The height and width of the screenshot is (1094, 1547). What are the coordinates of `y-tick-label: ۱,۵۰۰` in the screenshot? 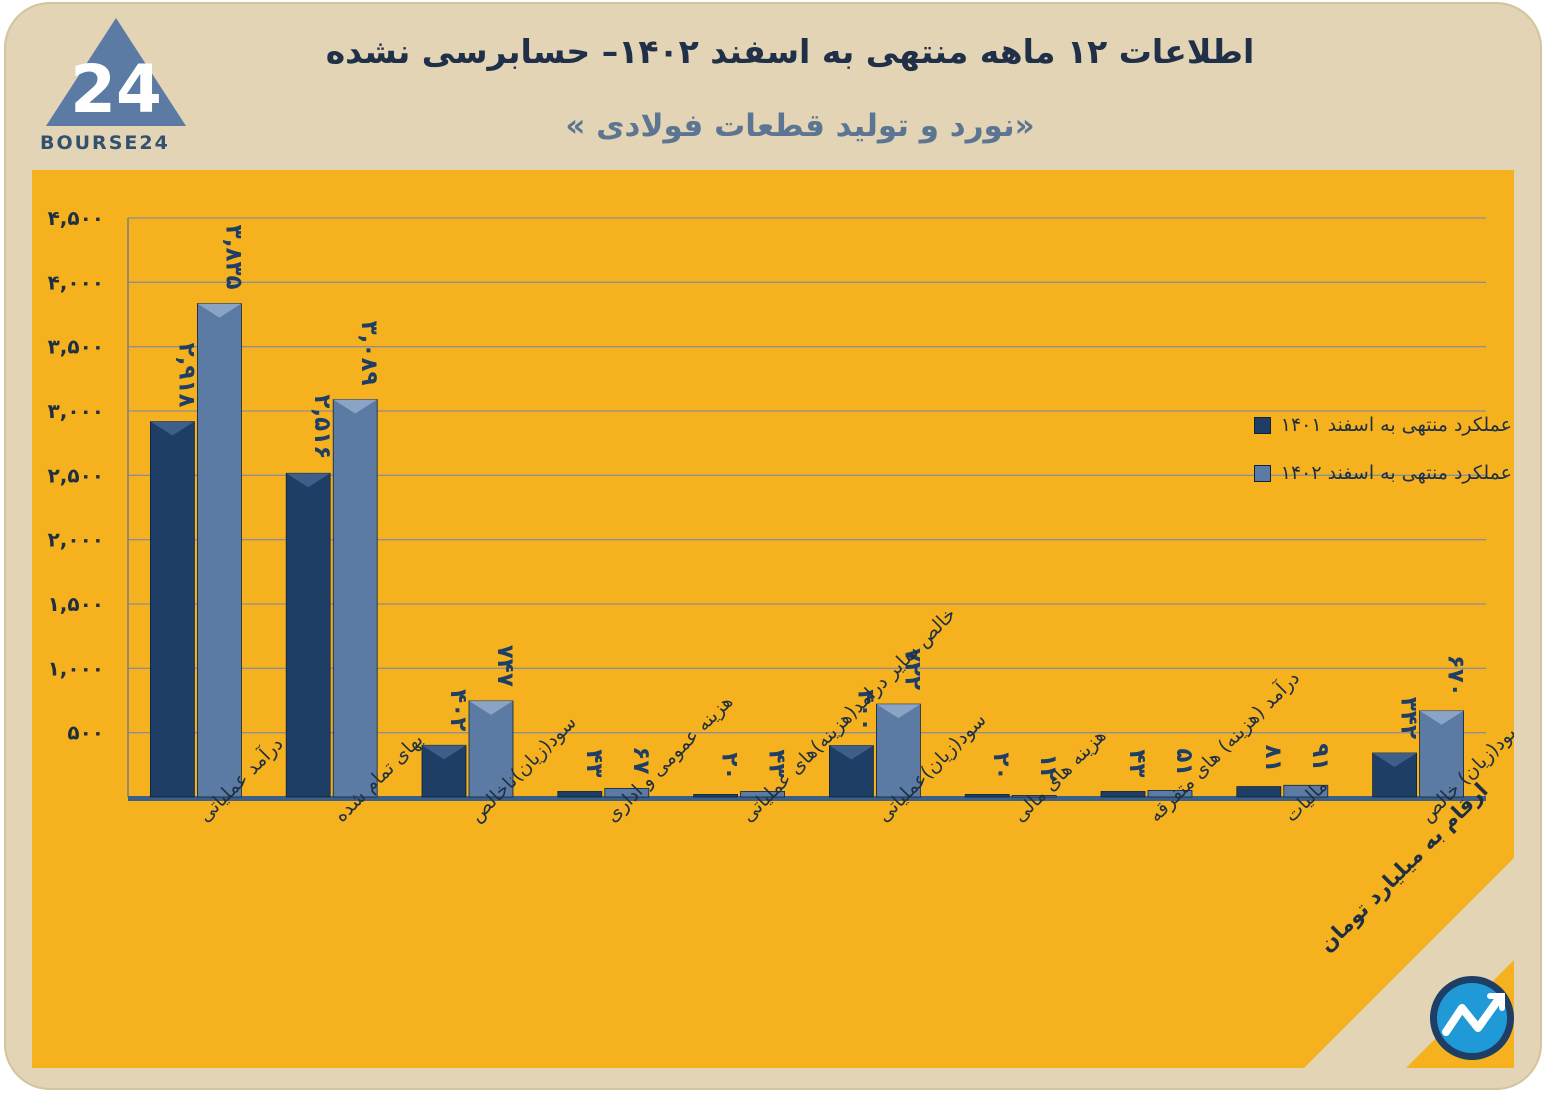 It's located at (76, 604).